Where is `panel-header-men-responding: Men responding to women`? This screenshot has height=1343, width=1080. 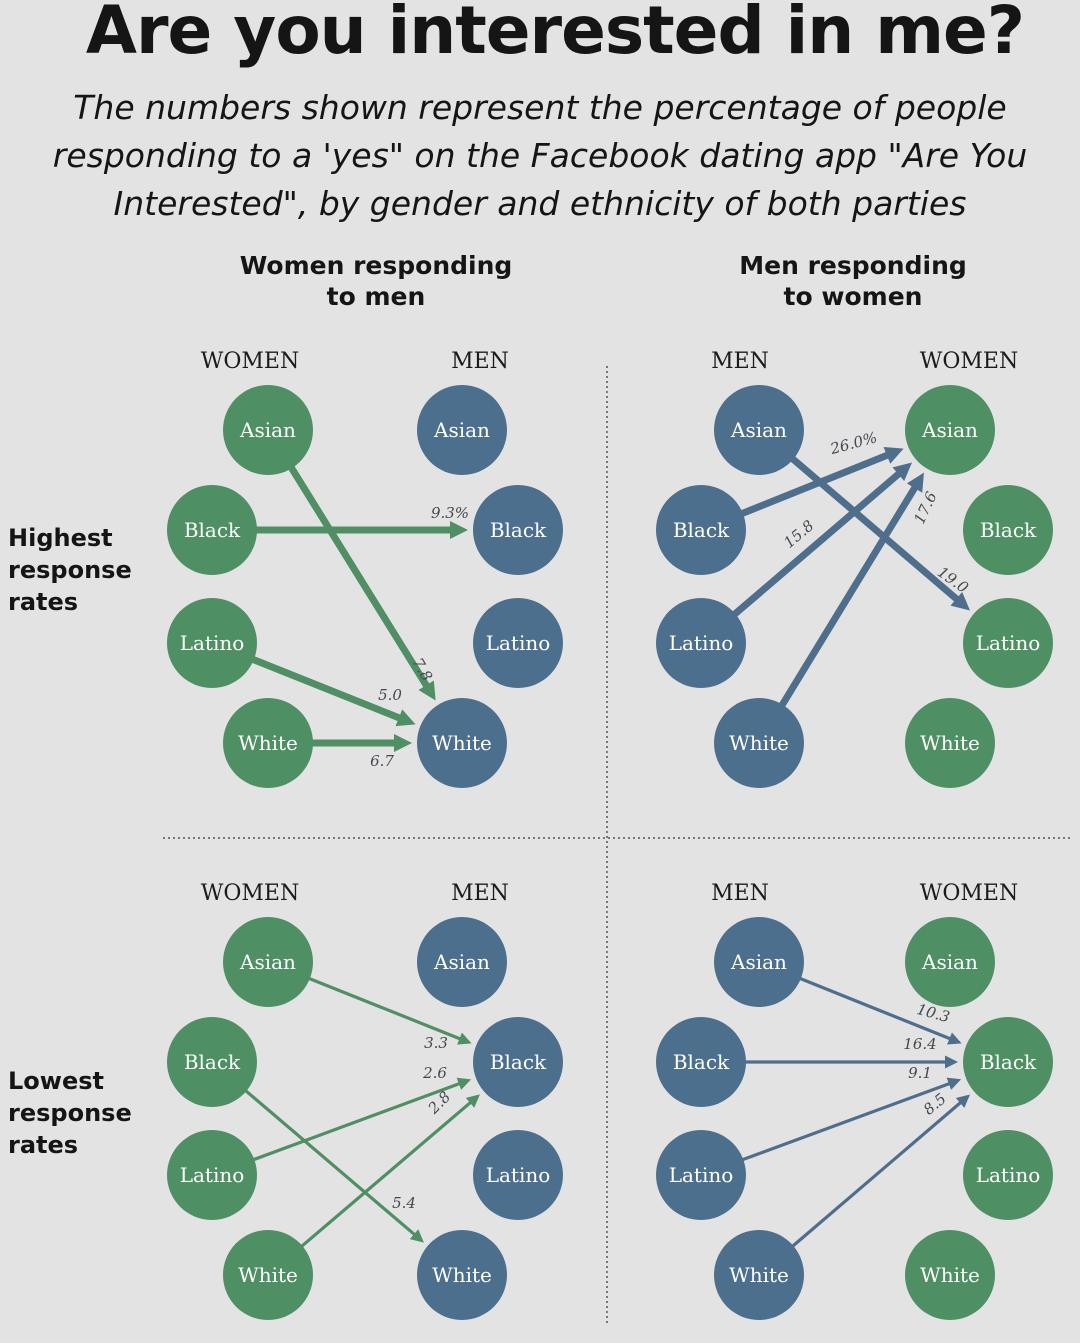
panel-header-men-responding: Men responding to women is located at coordinates (853, 281).